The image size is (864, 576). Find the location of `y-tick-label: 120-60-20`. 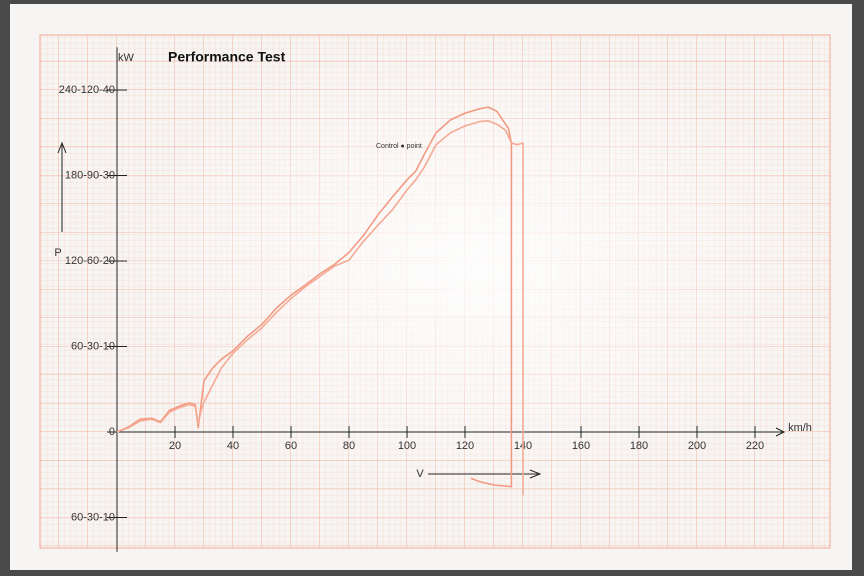

y-tick-label: 120-60-20 is located at coordinates (90, 261).